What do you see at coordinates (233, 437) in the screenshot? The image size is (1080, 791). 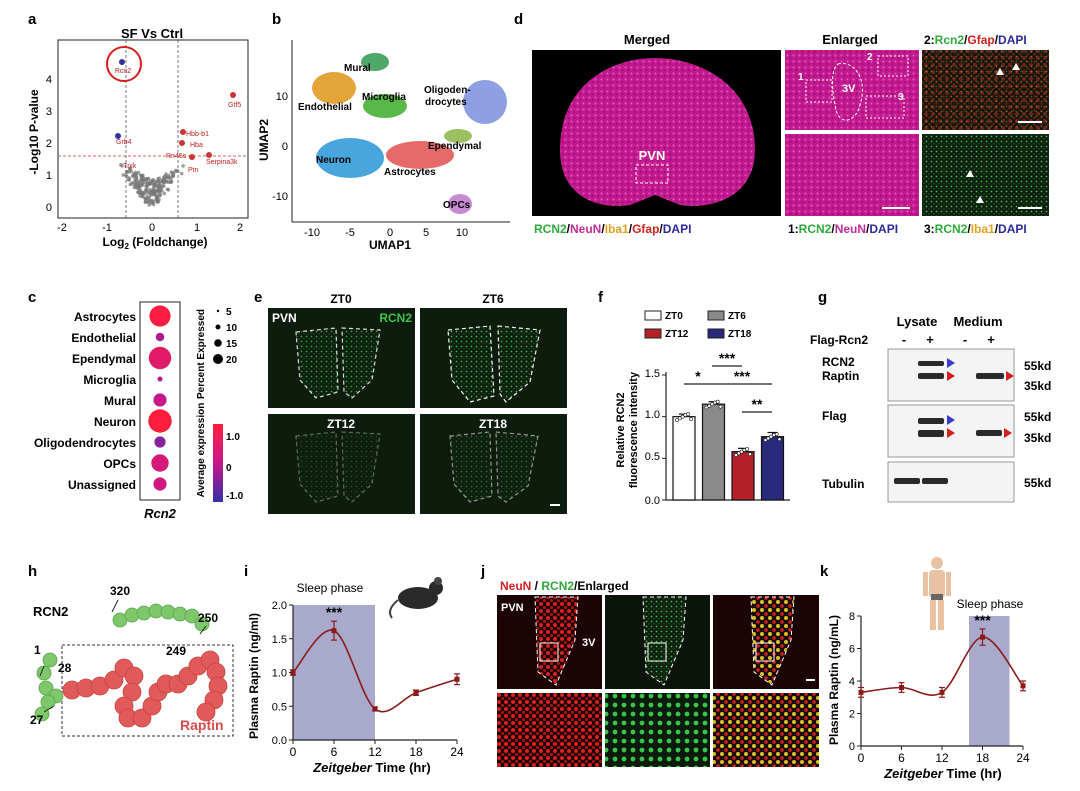 I see `colorbar-label: 1.0` at bounding box center [233, 437].